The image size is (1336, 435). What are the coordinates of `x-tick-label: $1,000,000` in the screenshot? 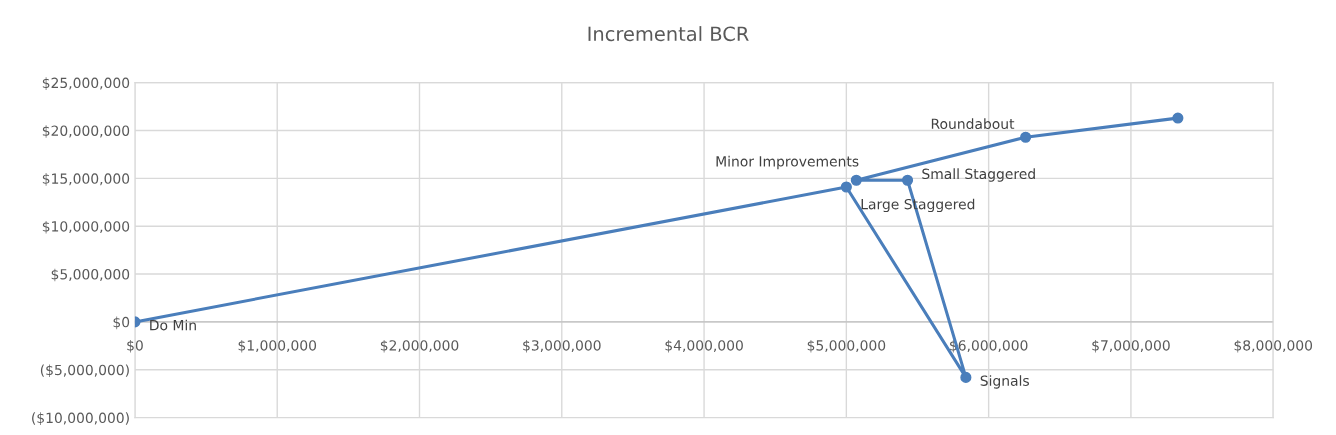 It's located at (277, 346).